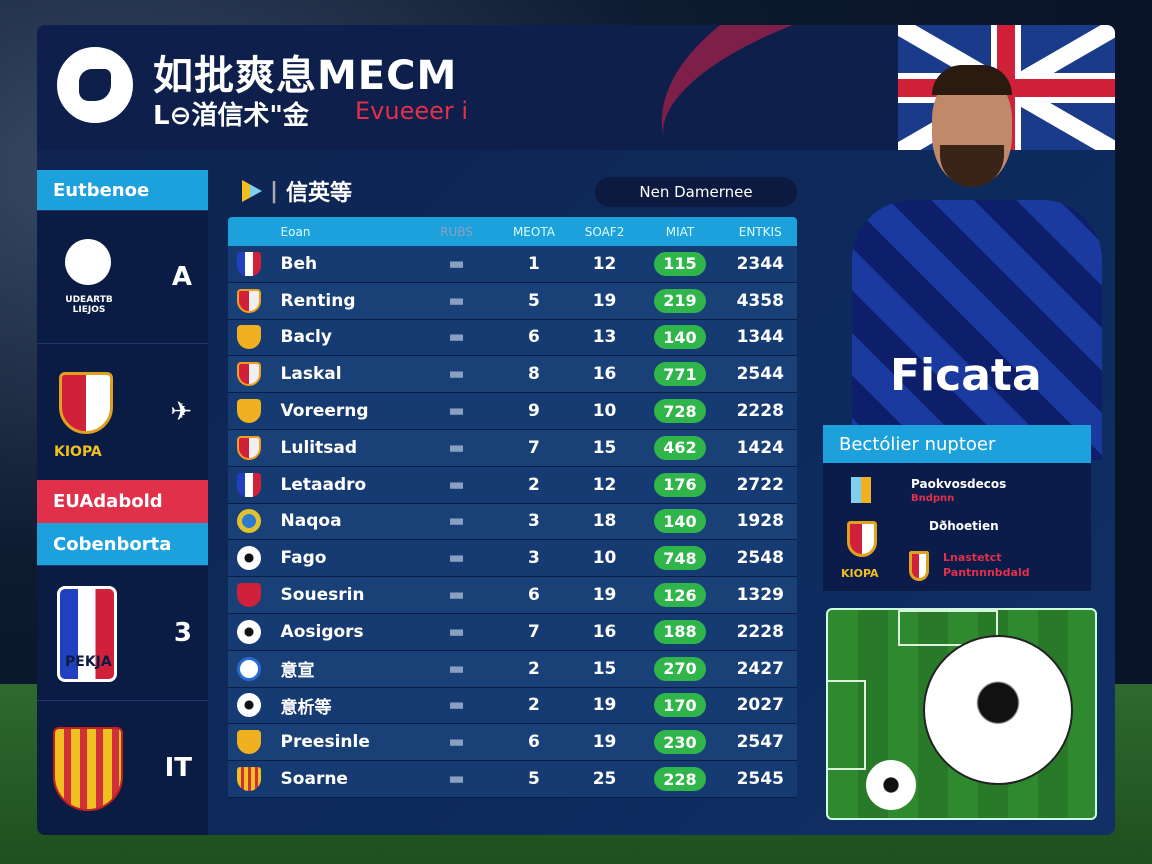 The height and width of the screenshot is (864, 1152). Describe the element at coordinates (847, 725) in the screenshot. I see `pitch-line` at that location.